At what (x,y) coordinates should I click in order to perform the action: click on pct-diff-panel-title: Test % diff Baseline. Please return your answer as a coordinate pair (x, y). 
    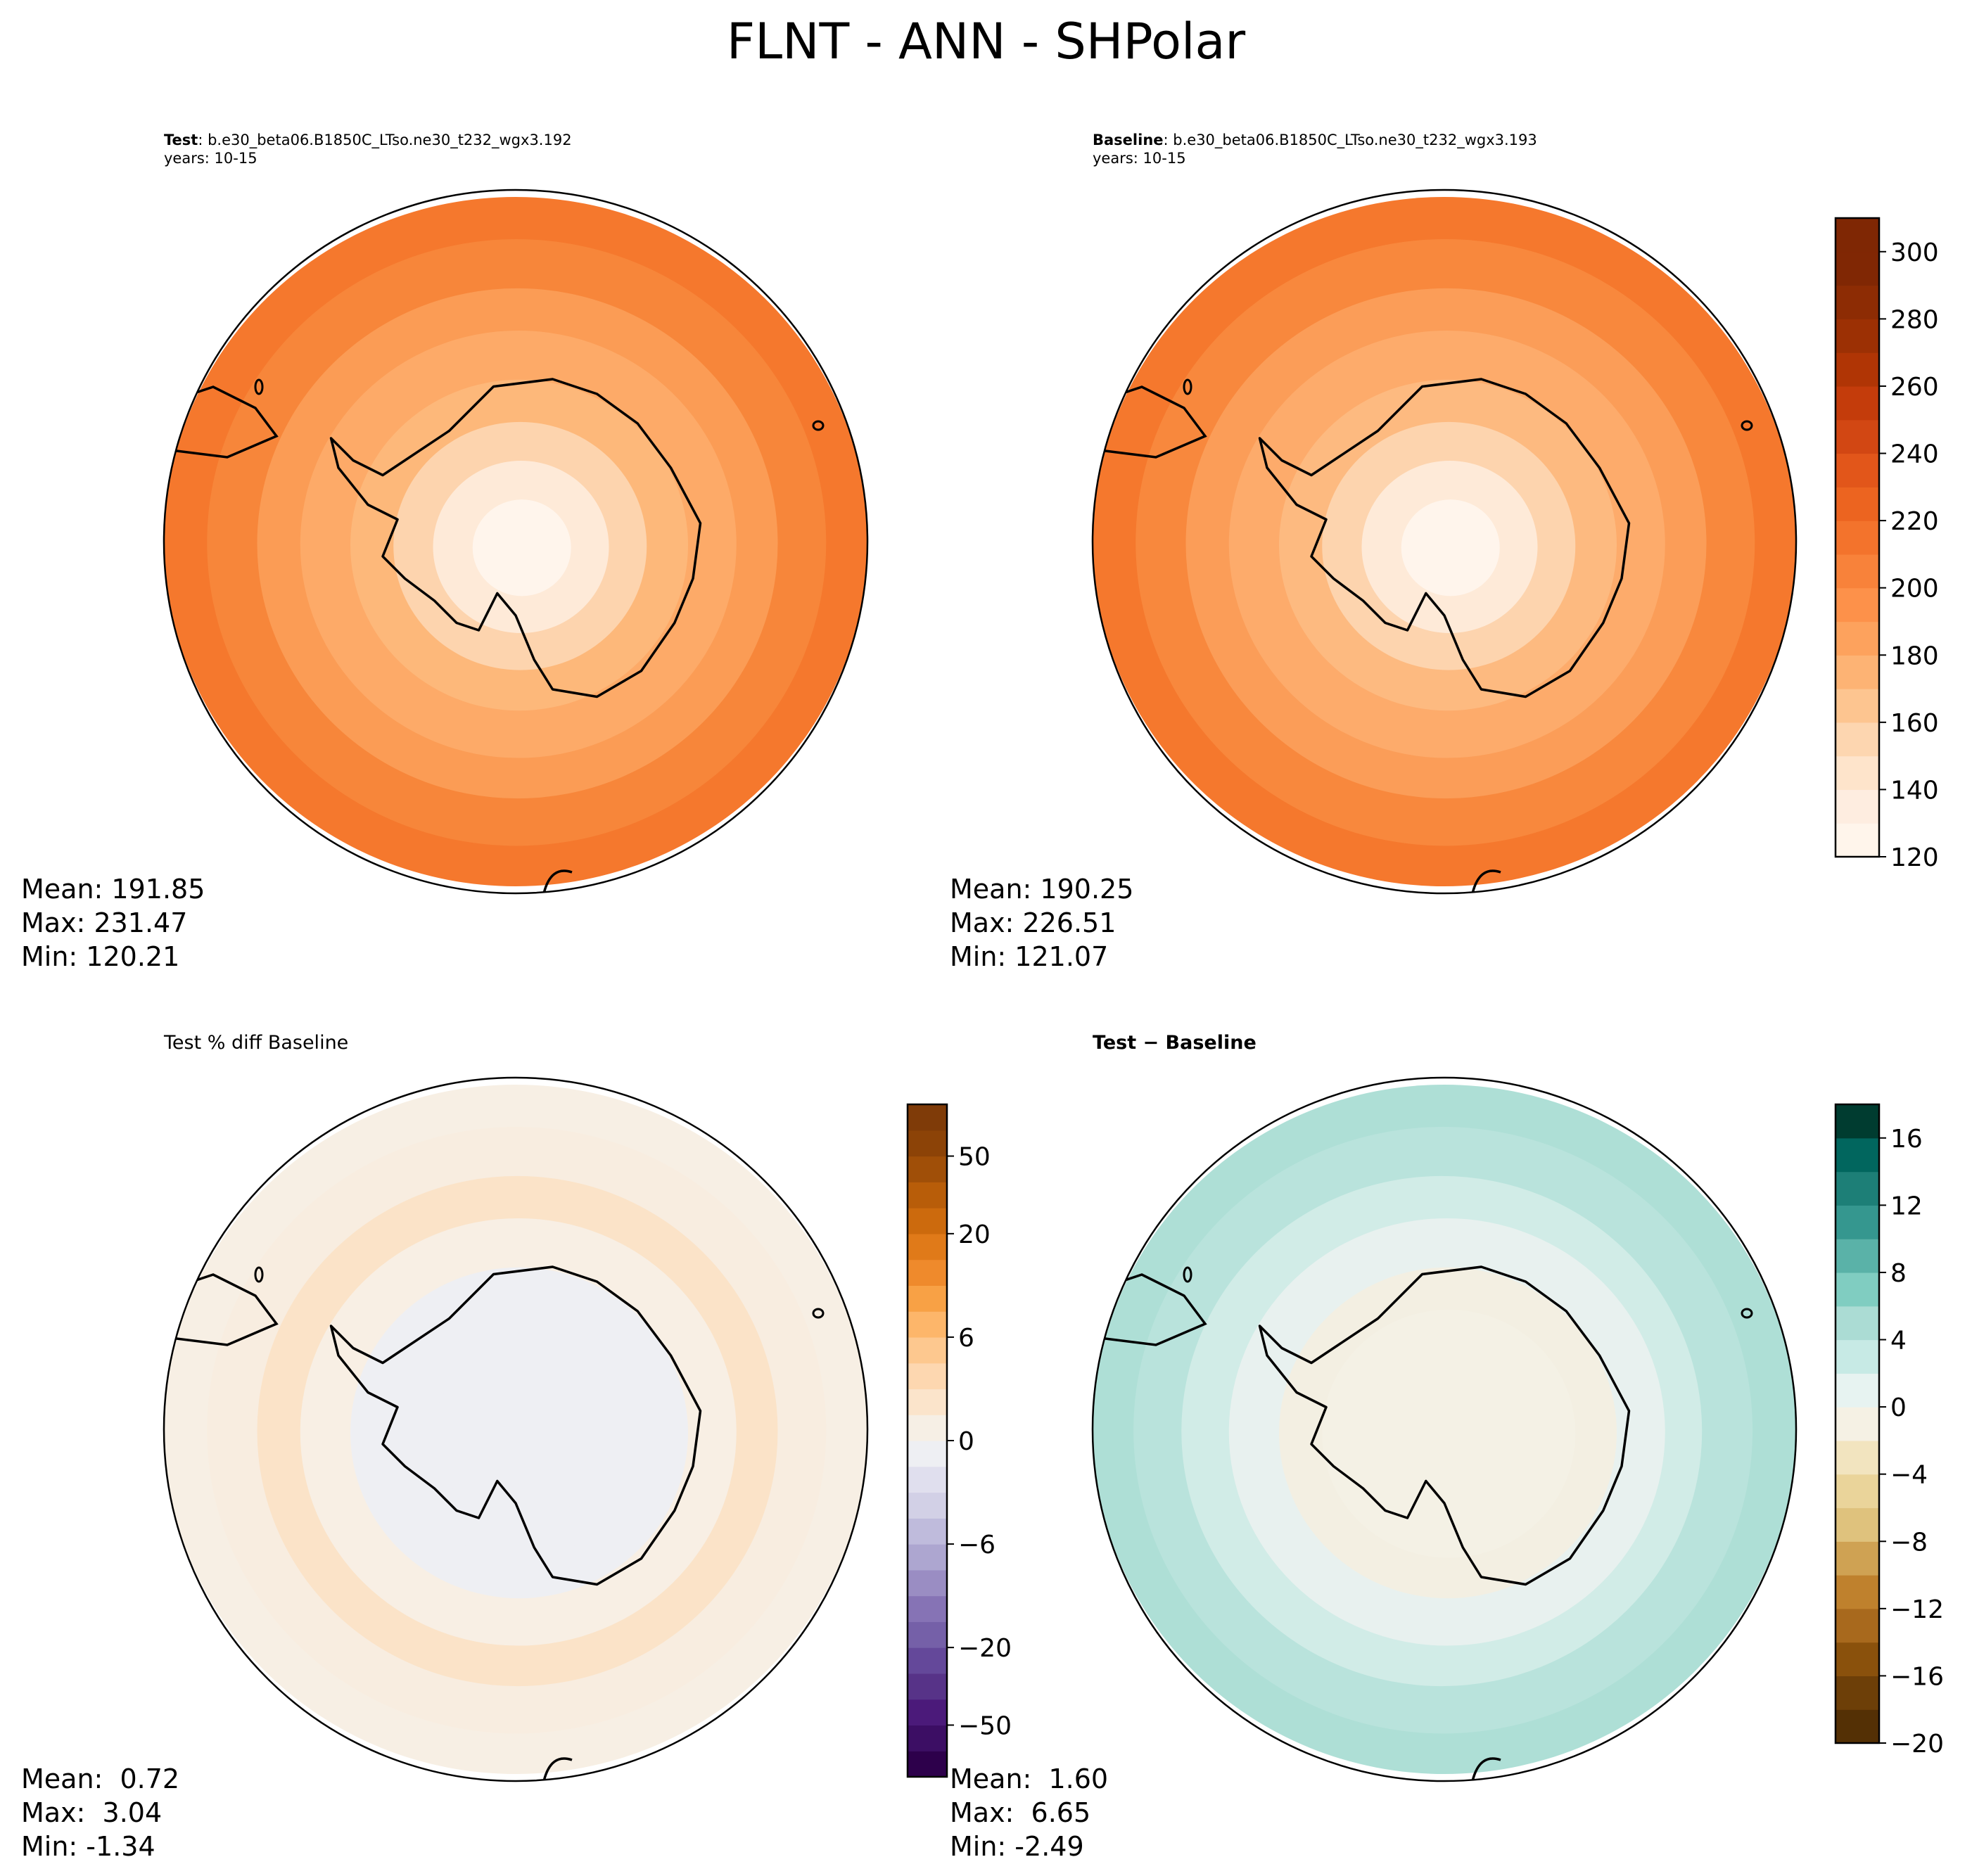
    Looking at the image, I should click on (257, 1043).